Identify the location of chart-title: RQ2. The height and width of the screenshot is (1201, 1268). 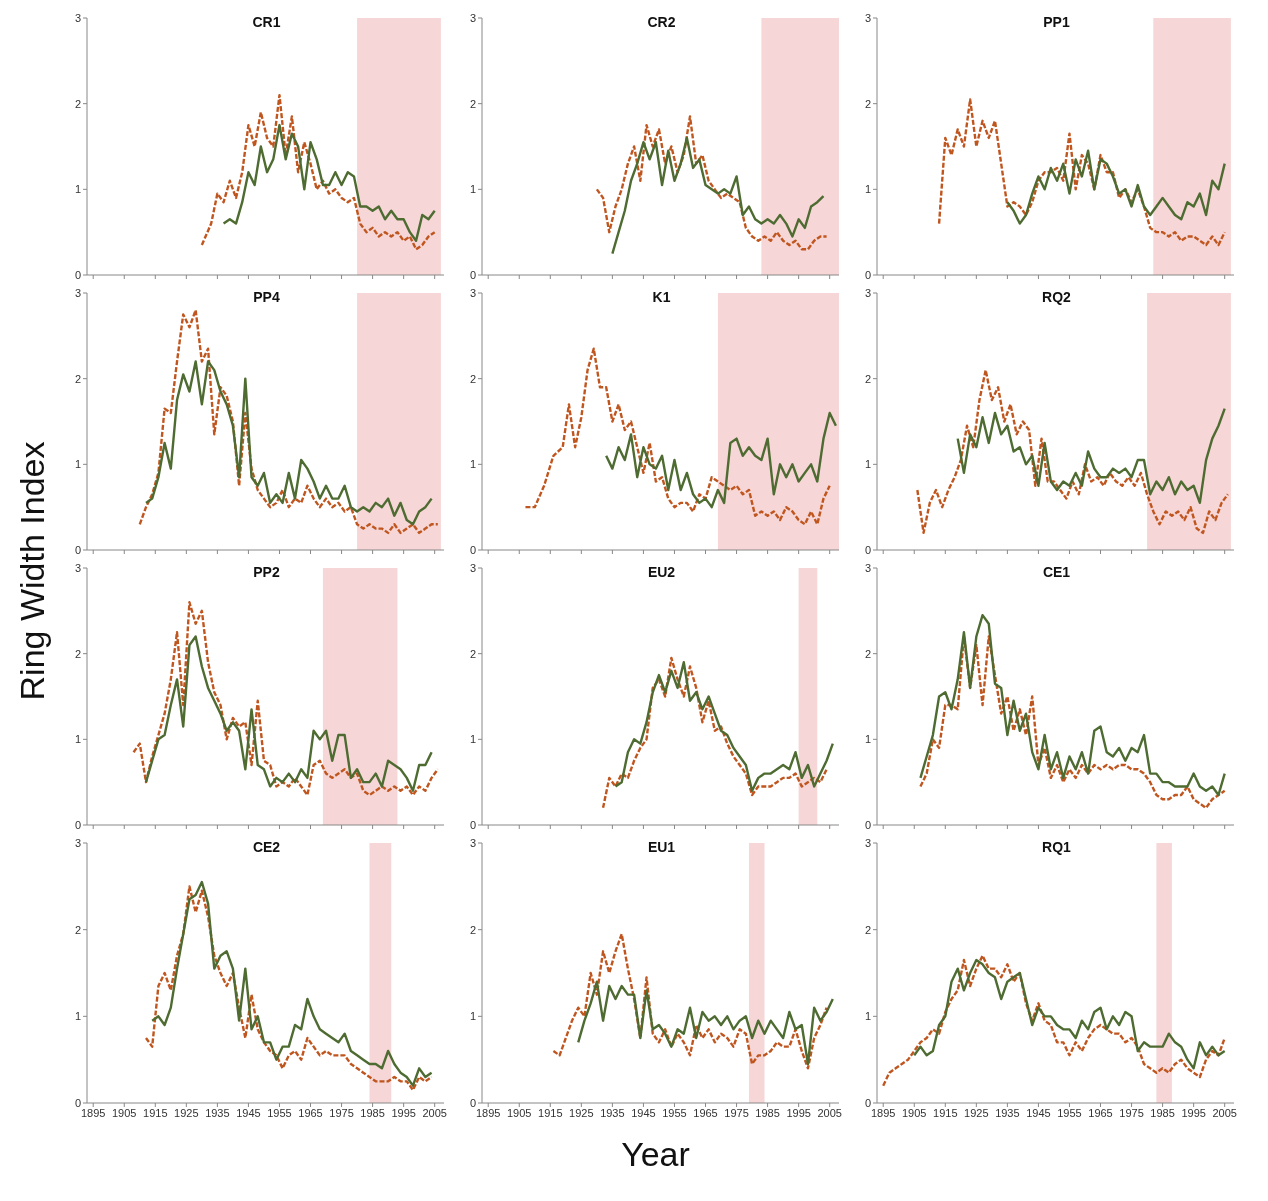
(1056, 297).